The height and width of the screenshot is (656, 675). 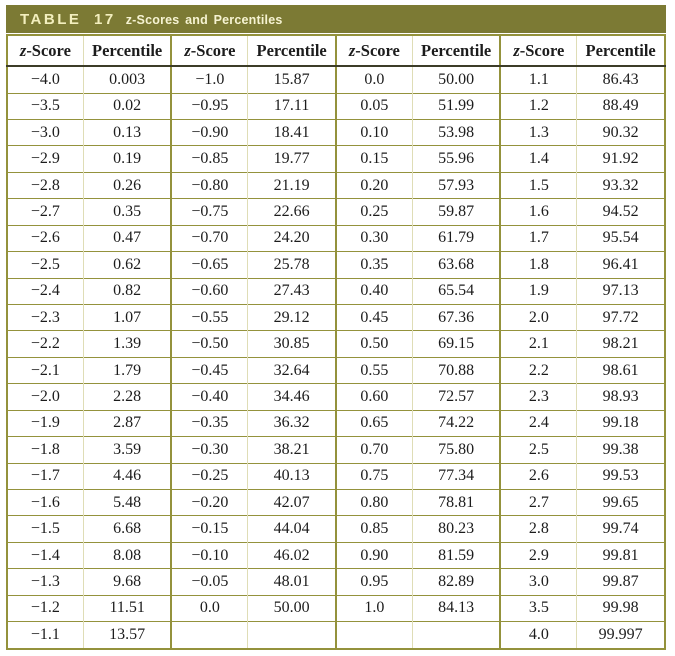 I want to click on percentile-cell: 5.48, so click(x=127, y=502).